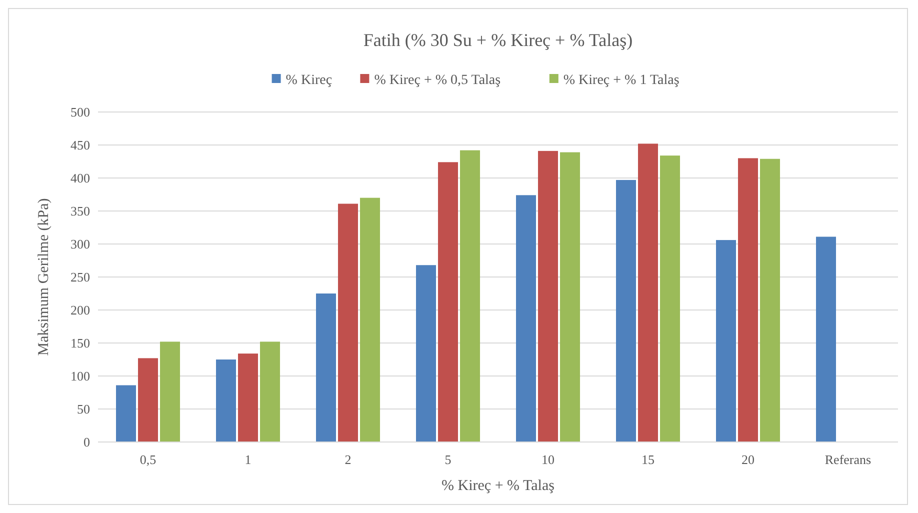 This screenshot has height=513, width=918. What do you see at coordinates (548, 459) in the screenshot?
I see `x-tick-label: 10` at bounding box center [548, 459].